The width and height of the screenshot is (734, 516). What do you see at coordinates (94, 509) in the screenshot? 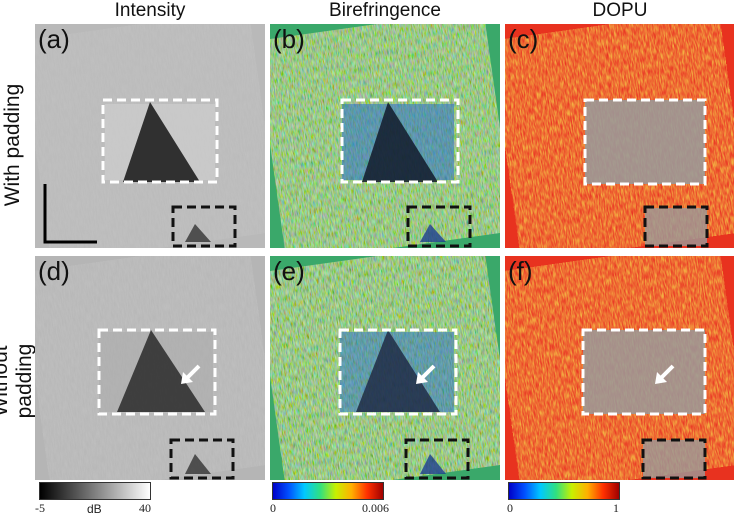
I see `colorbar-unit: dB` at bounding box center [94, 509].